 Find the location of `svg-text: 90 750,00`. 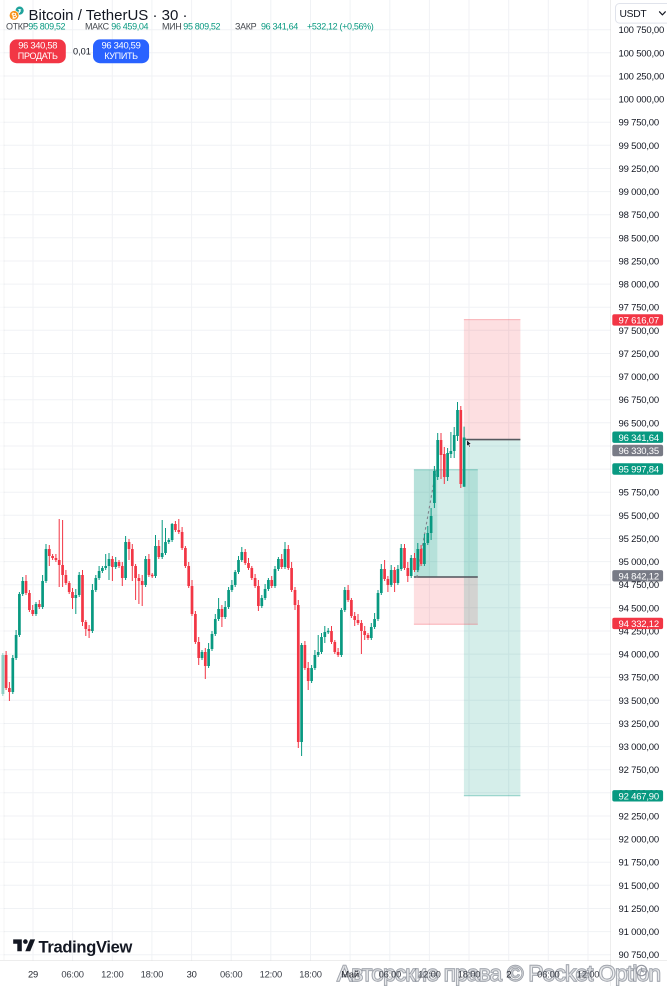

svg-text: 90 750,00 is located at coordinates (639, 955).